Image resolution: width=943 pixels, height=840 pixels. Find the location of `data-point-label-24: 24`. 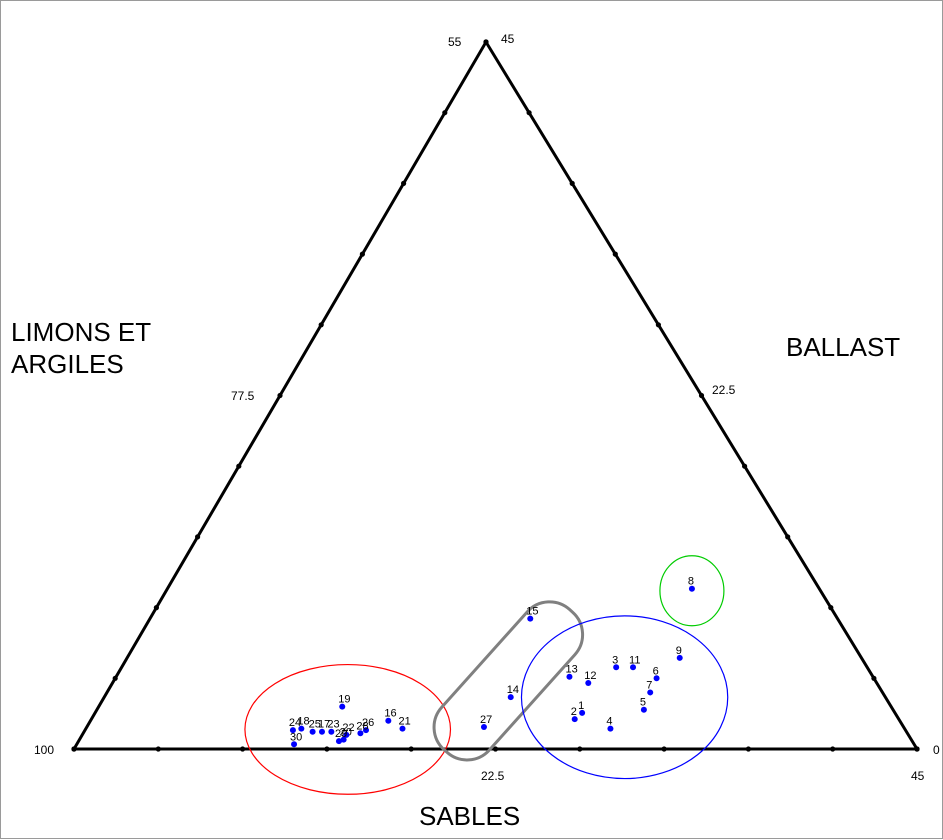

data-point-label-24: 24 is located at coordinates (295, 723).